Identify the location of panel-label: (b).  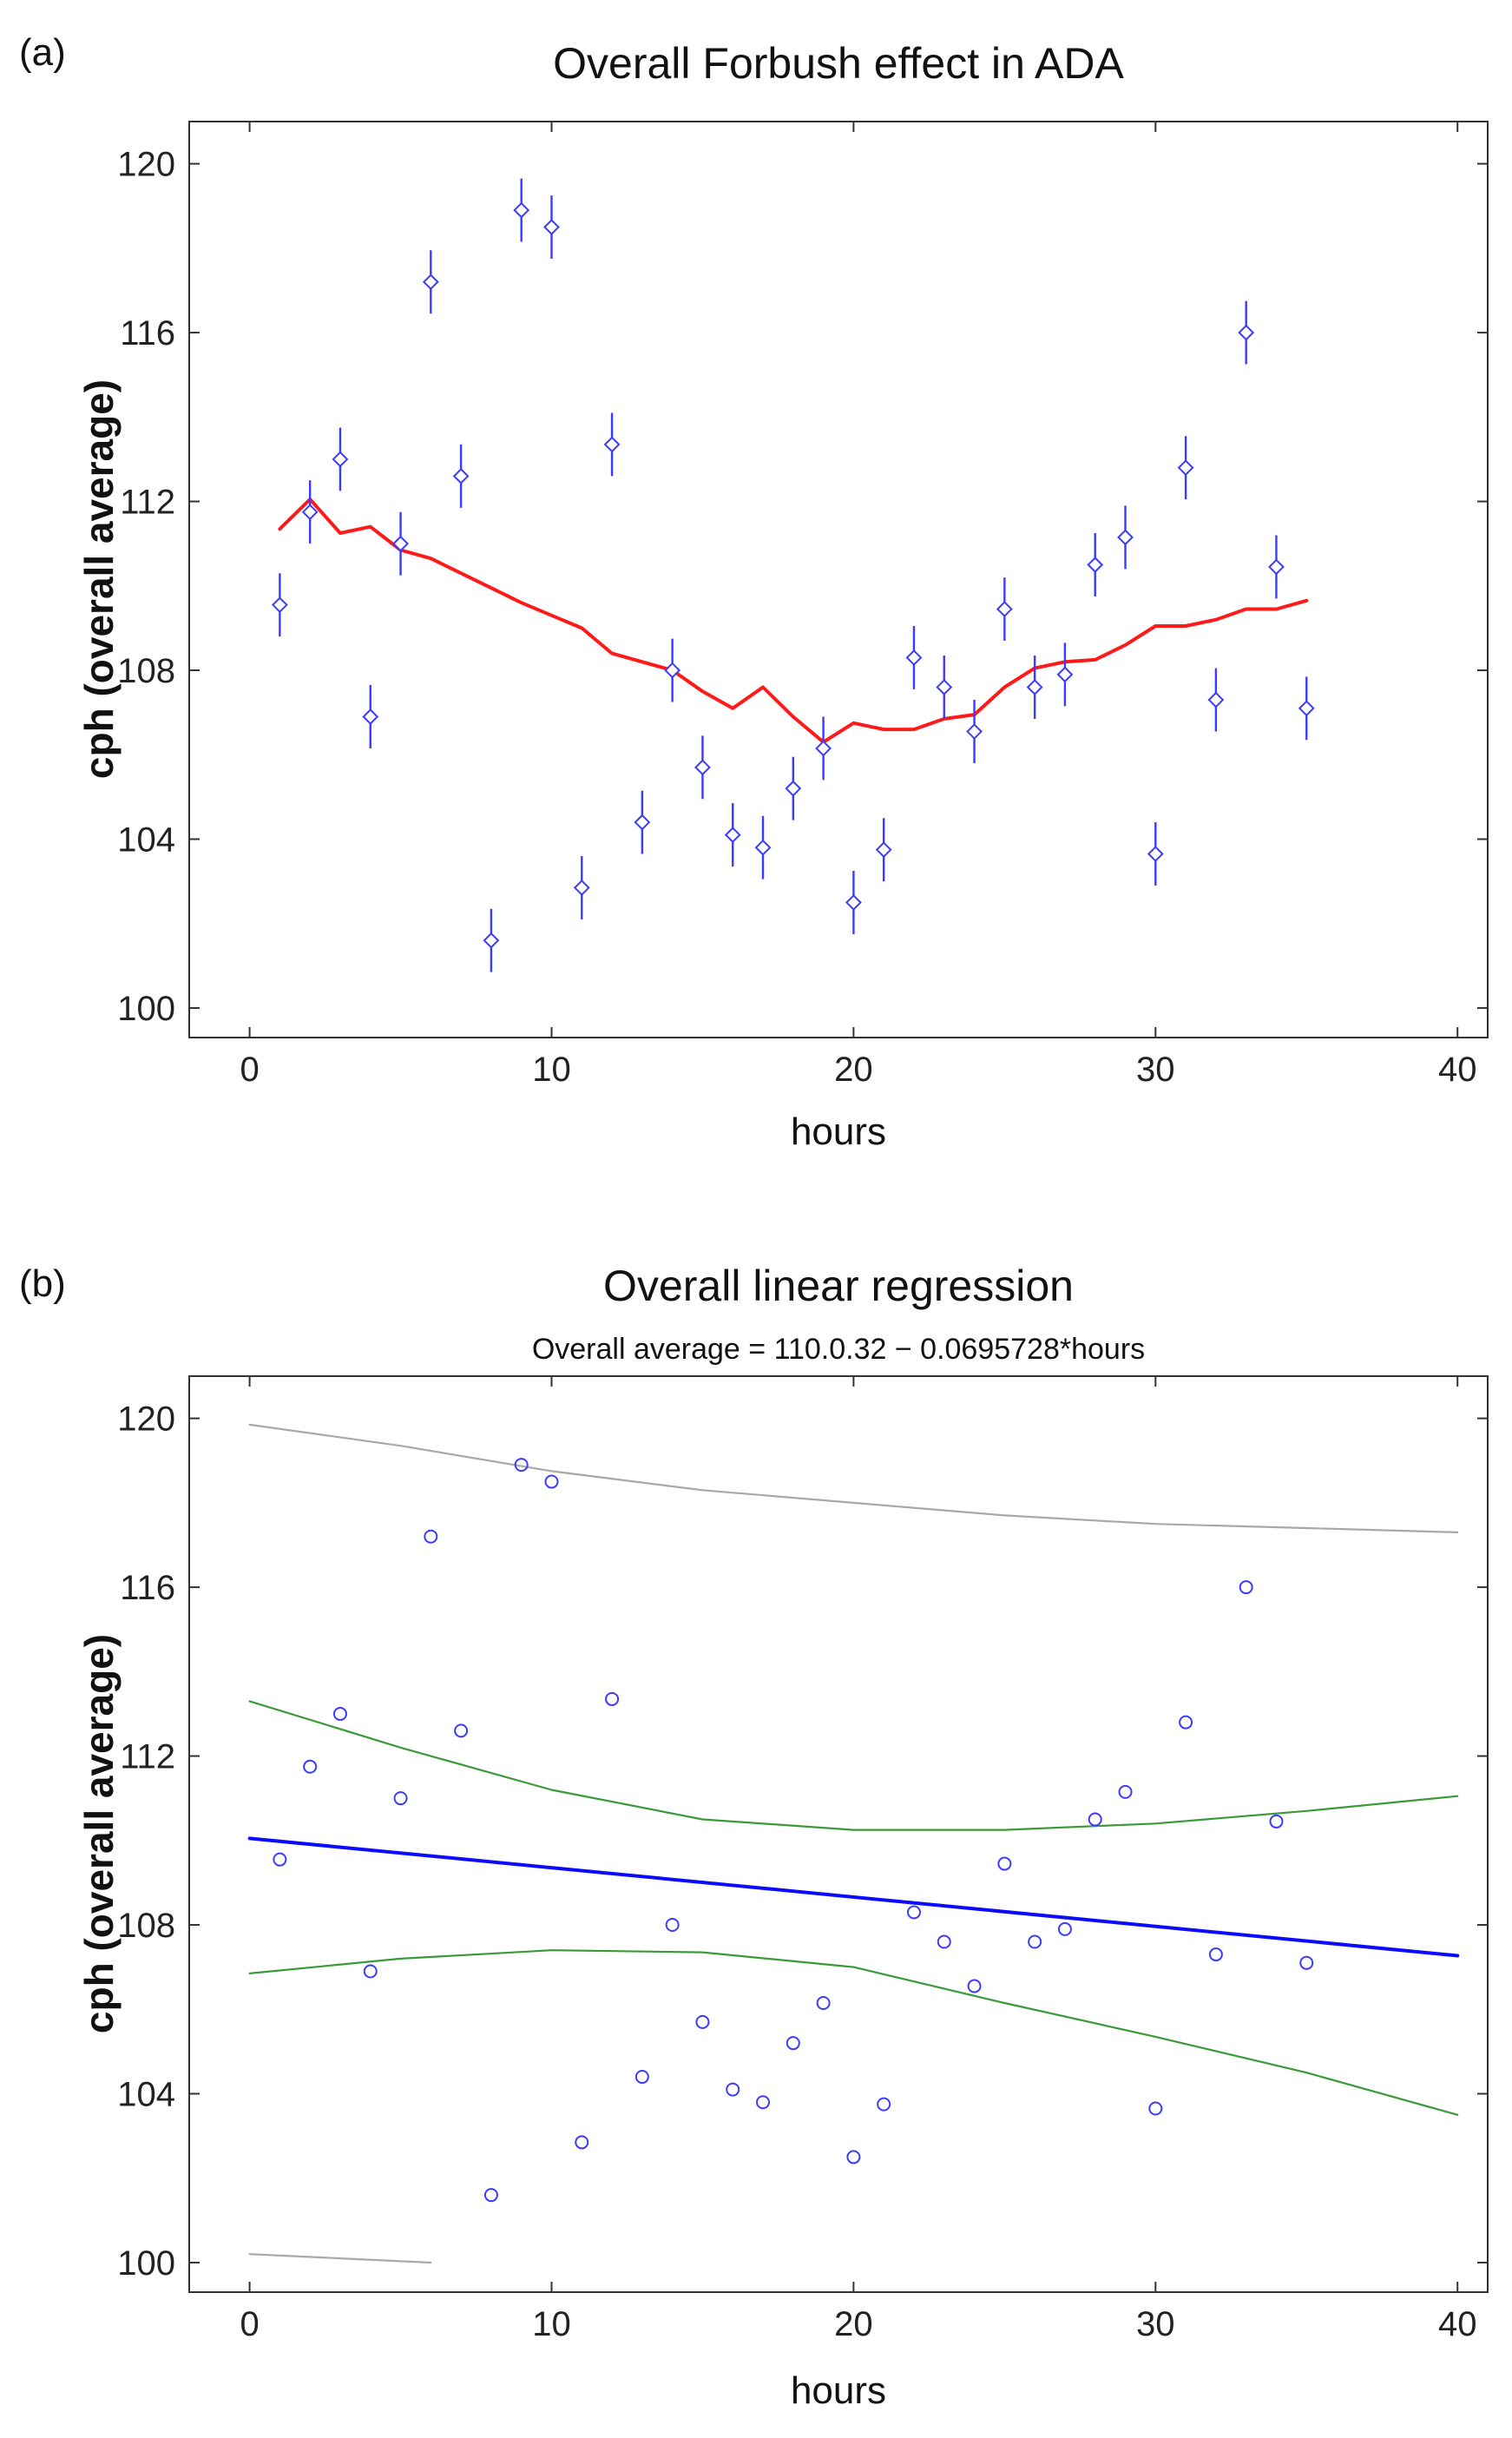
(42, 1283).